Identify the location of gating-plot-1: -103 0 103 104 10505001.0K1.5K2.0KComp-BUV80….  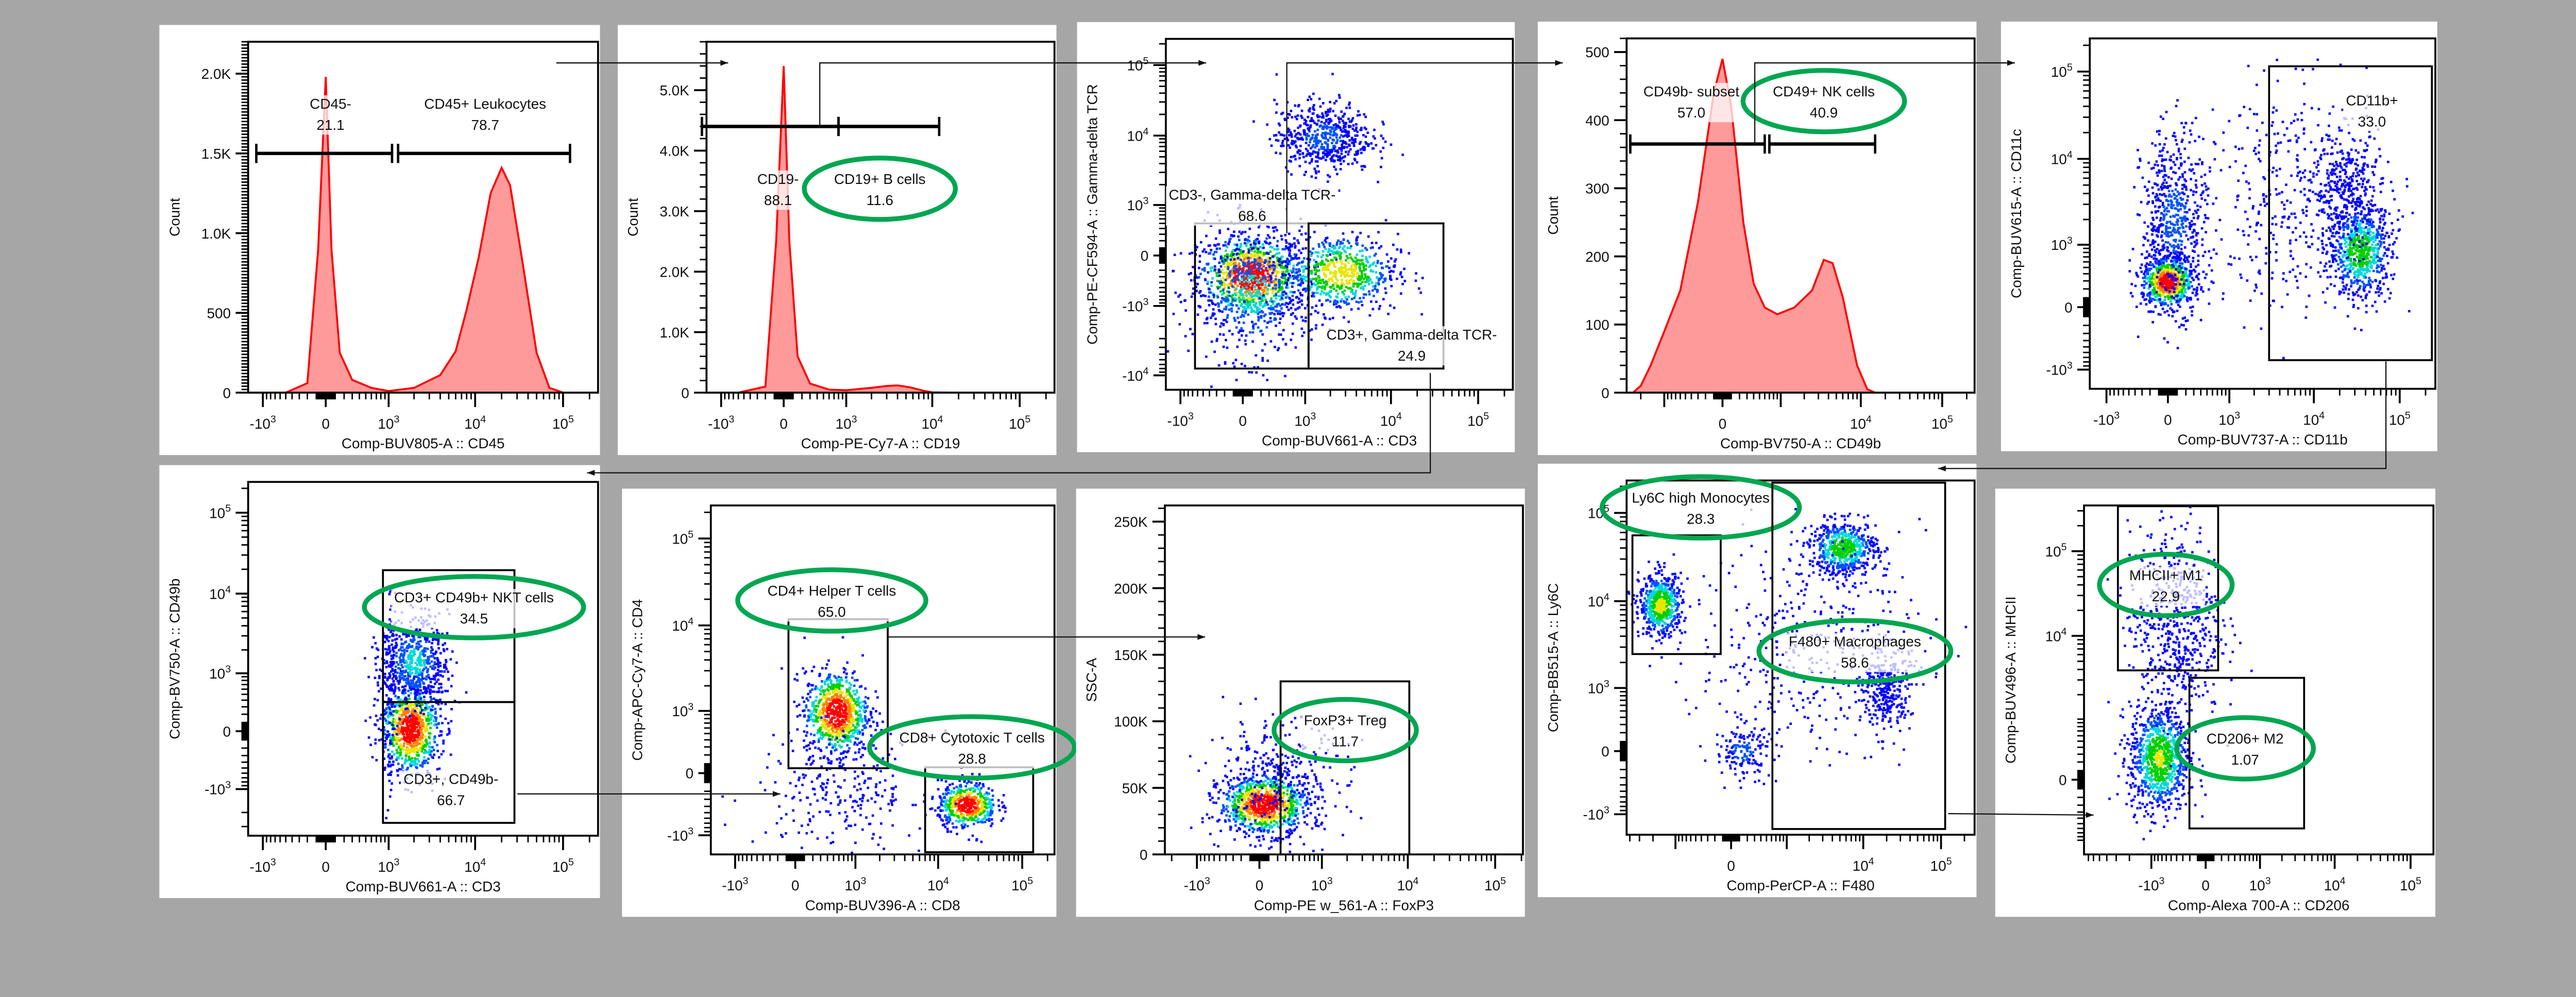
(379, 240).